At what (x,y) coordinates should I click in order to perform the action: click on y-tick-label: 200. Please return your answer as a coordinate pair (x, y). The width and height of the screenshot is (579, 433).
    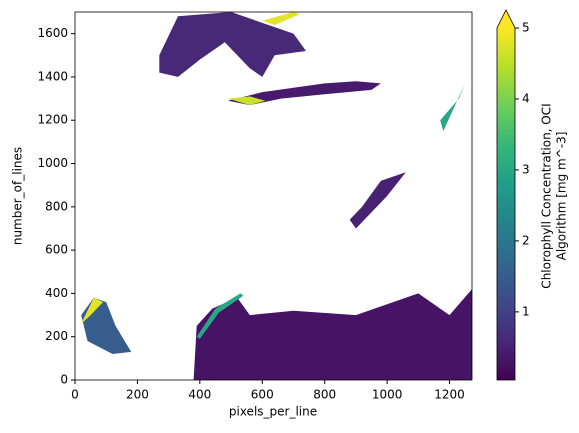
    Looking at the image, I should click on (56, 336).